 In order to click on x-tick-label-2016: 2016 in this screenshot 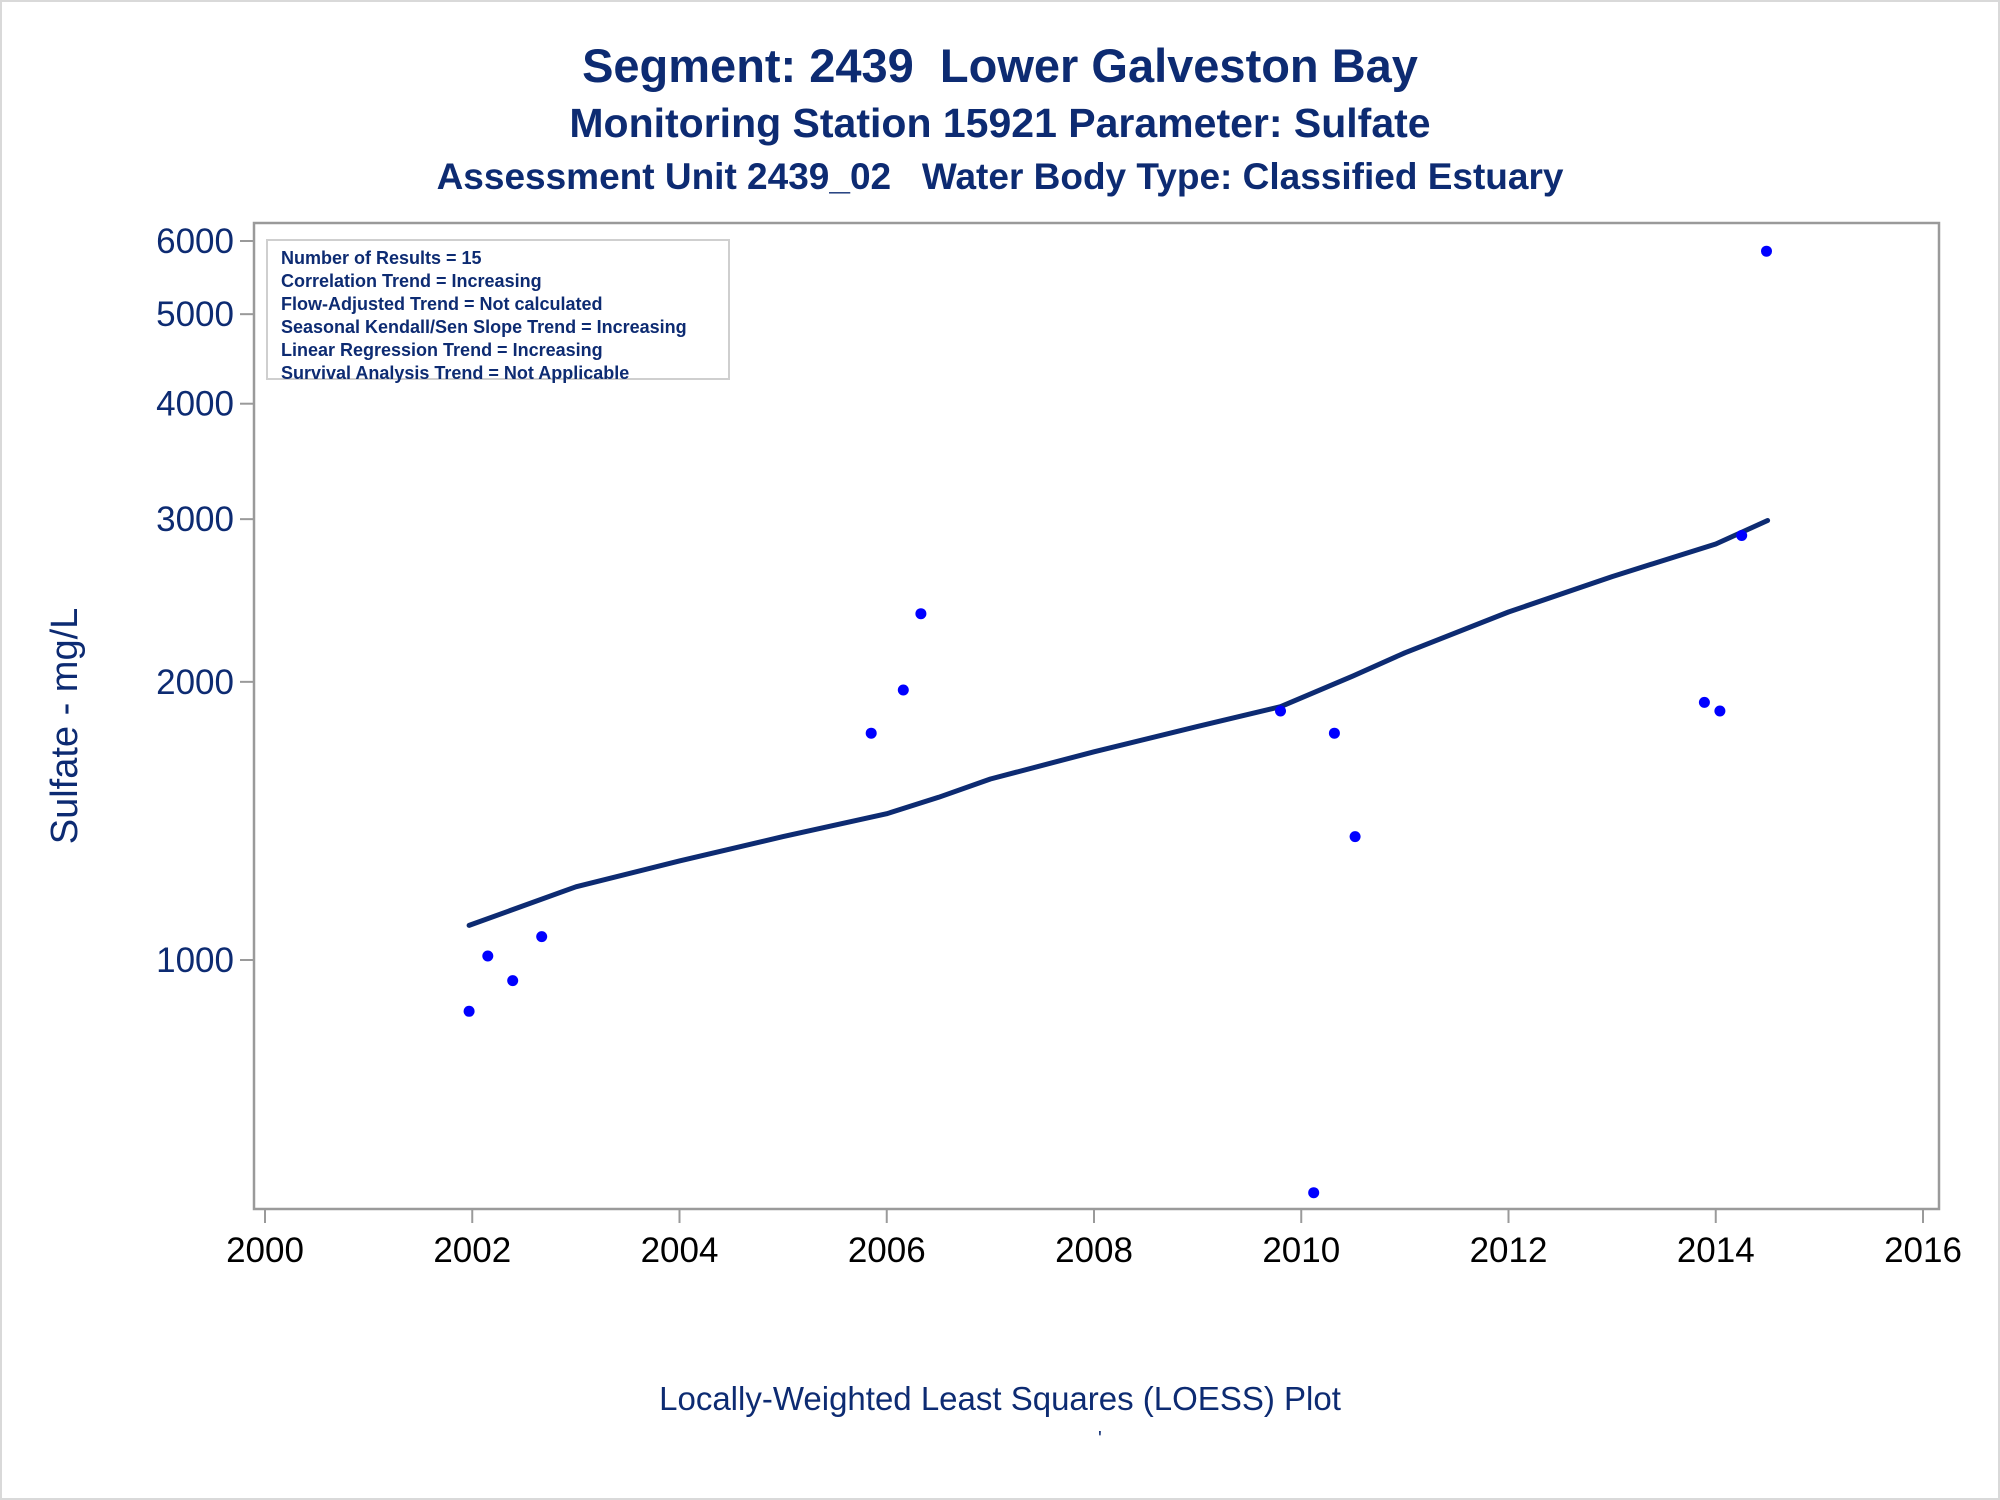, I will do `click(1923, 1250)`.